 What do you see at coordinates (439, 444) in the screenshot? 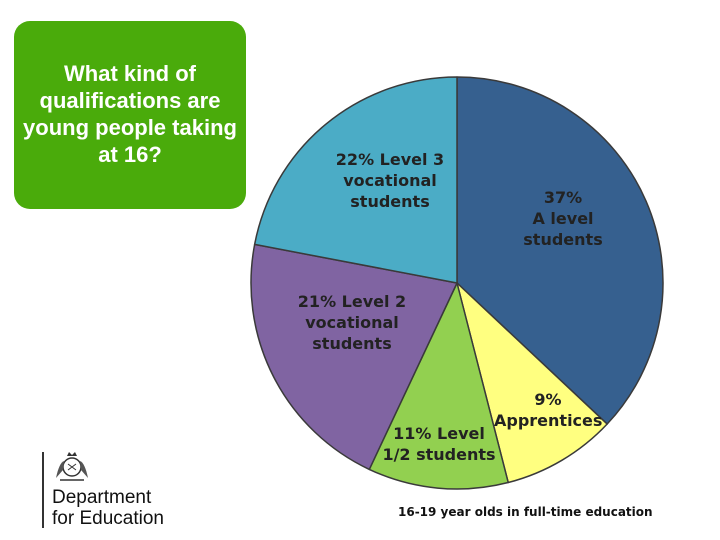
I see `slice-label-level-1-2: 11% Level 1/2 students` at bounding box center [439, 444].